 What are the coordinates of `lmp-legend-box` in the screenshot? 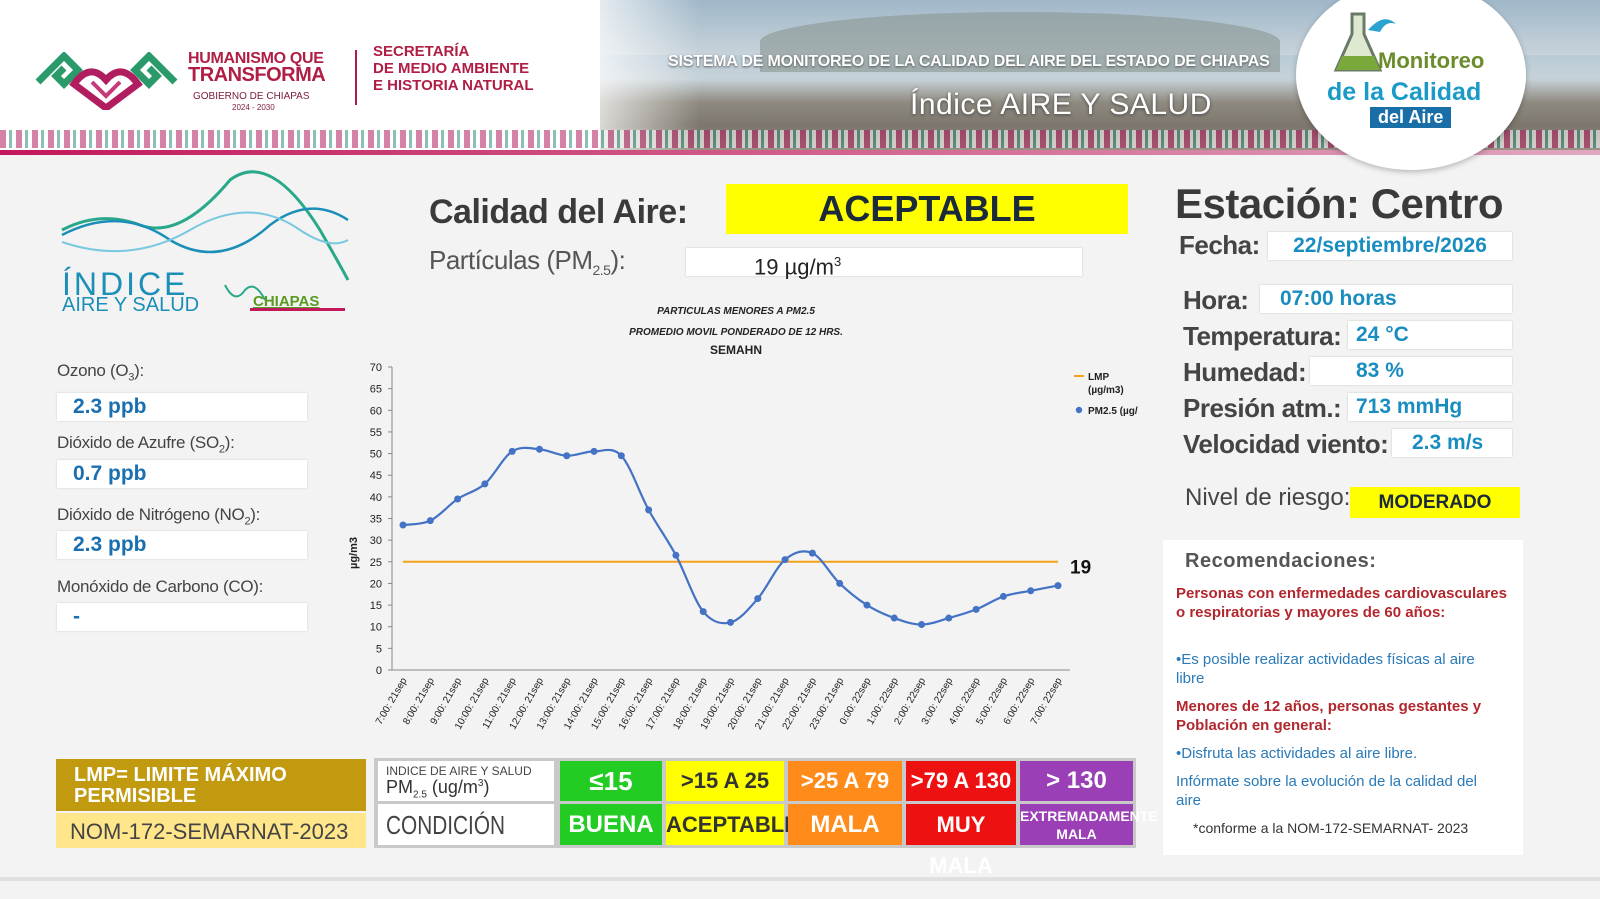 It's located at (211, 785).